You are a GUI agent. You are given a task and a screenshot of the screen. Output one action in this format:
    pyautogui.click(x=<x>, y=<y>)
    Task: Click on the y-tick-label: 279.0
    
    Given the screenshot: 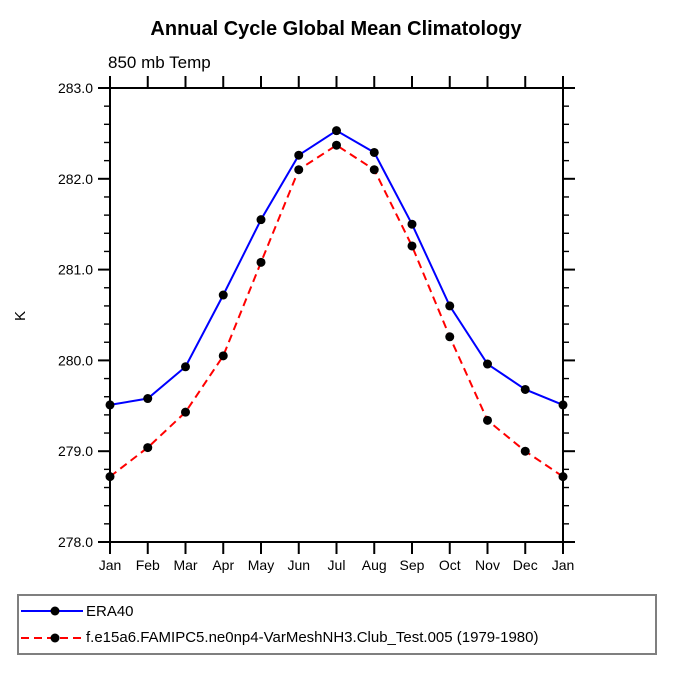 What is the action you would take?
    pyautogui.click(x=75, y=451)
    